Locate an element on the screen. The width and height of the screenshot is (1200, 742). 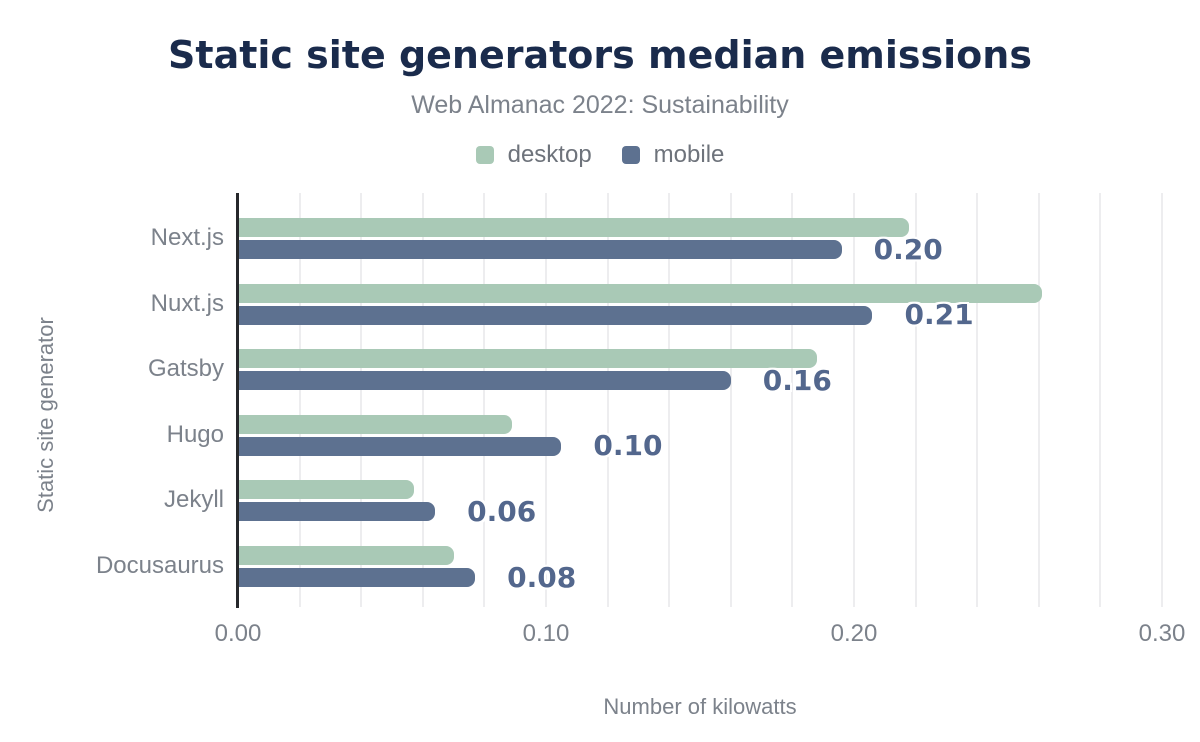
category-label: Gatsby is located at coordinates (185, 369).